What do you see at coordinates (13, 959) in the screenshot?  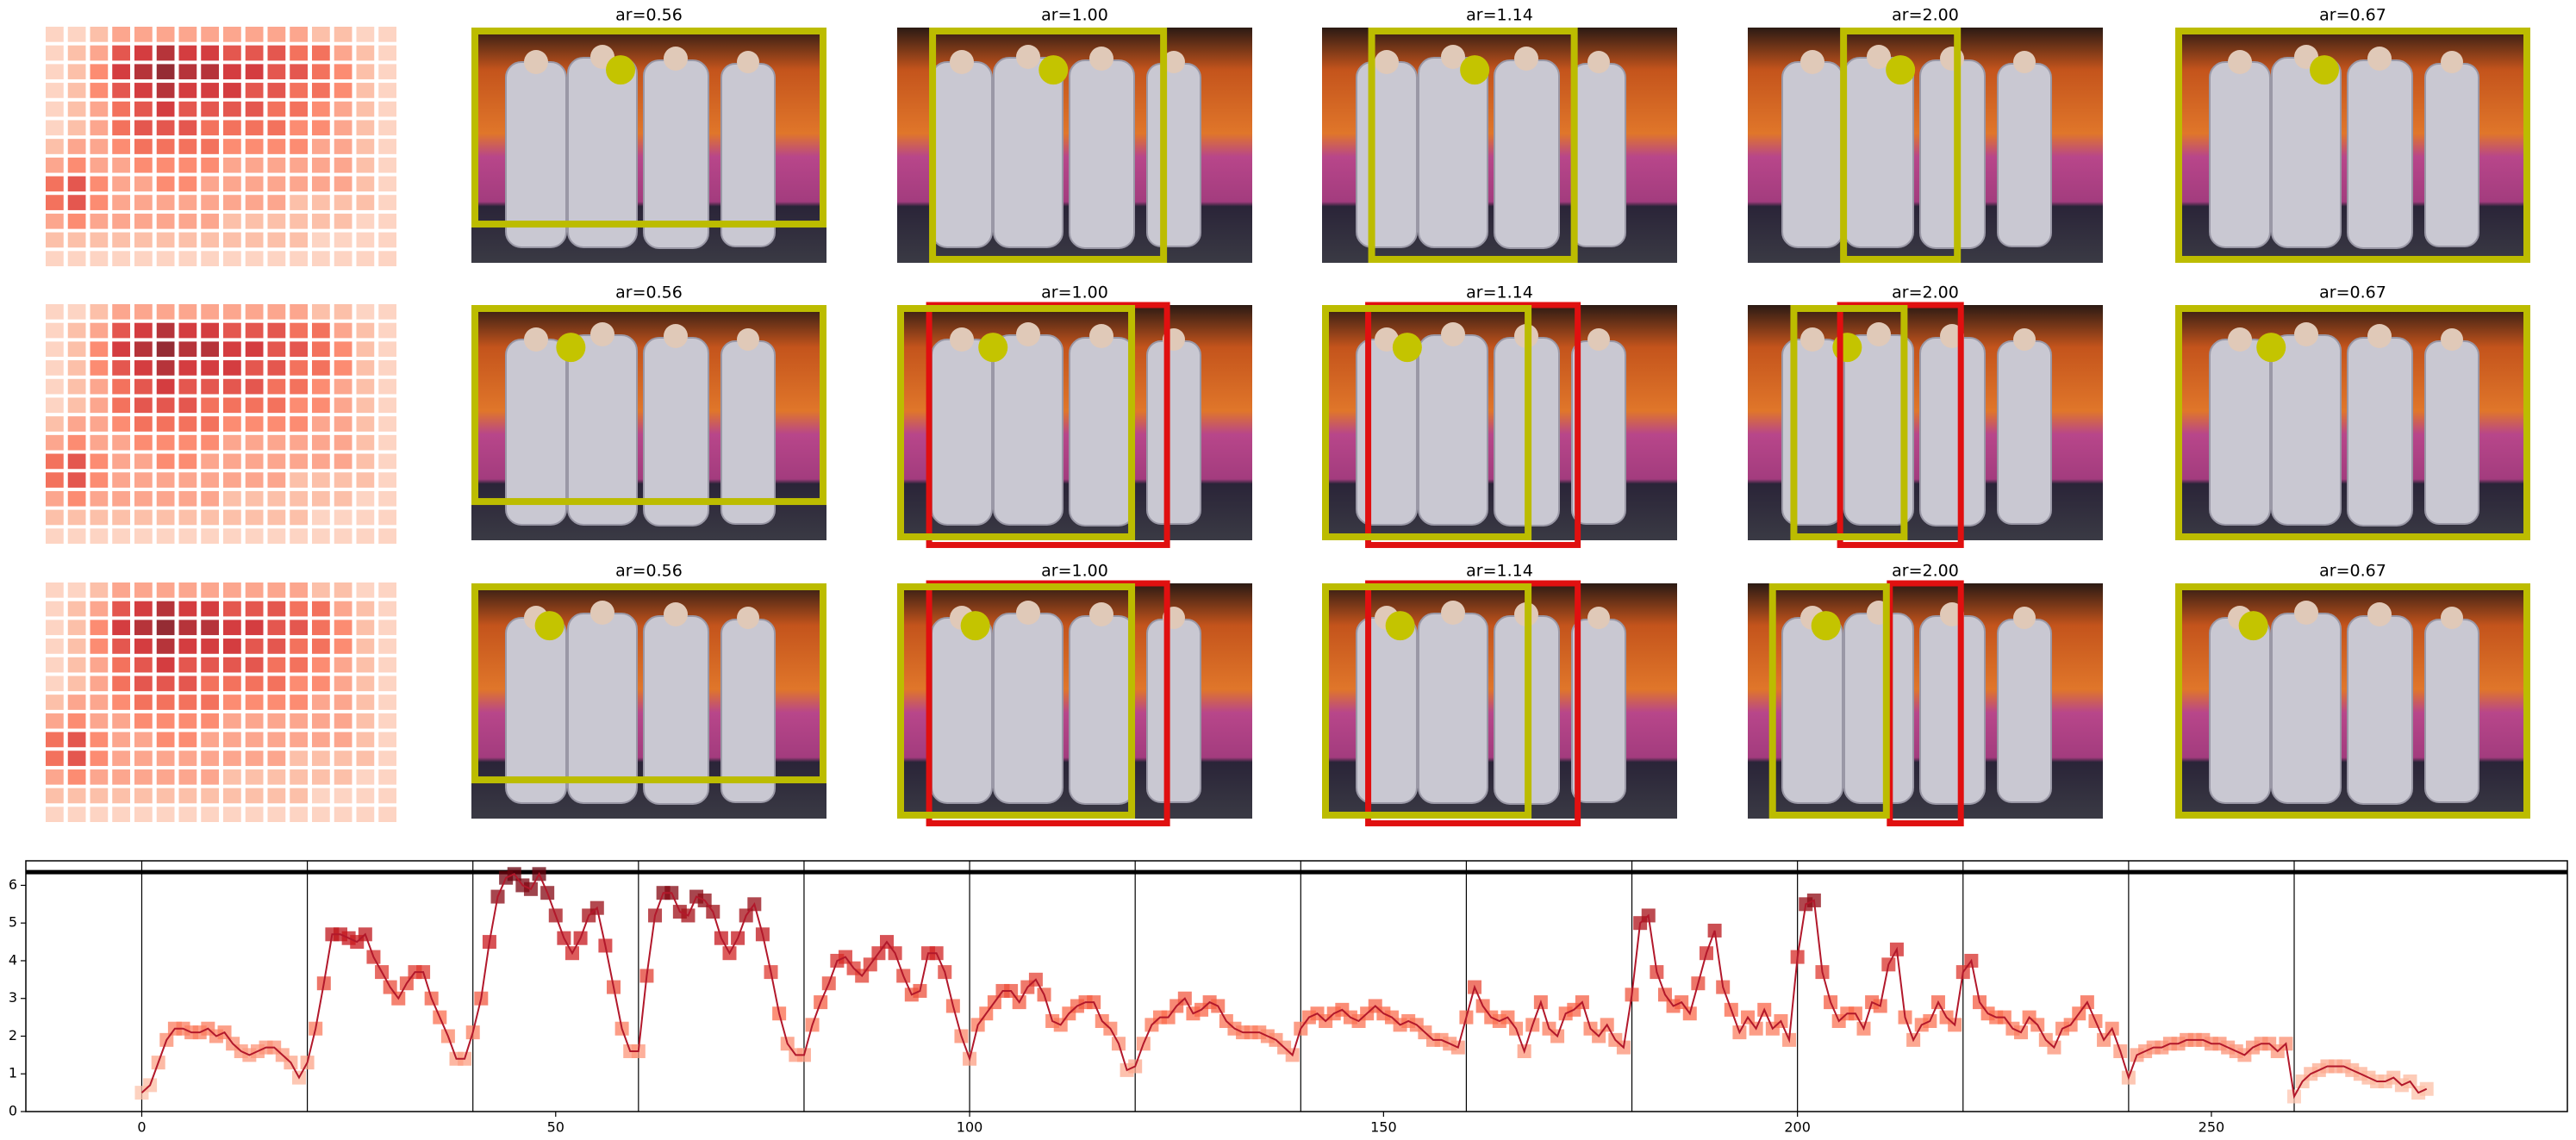 I see `y-tick-label: 4` at bounding box center [13, 959].